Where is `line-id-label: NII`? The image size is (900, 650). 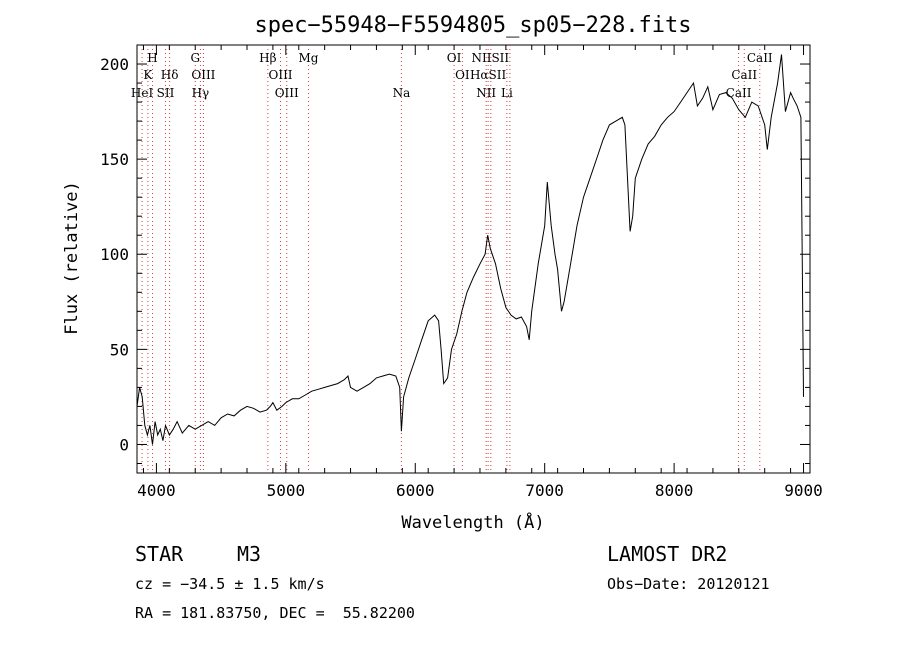
line-id-label: NII is located at coordinates (486, 93).